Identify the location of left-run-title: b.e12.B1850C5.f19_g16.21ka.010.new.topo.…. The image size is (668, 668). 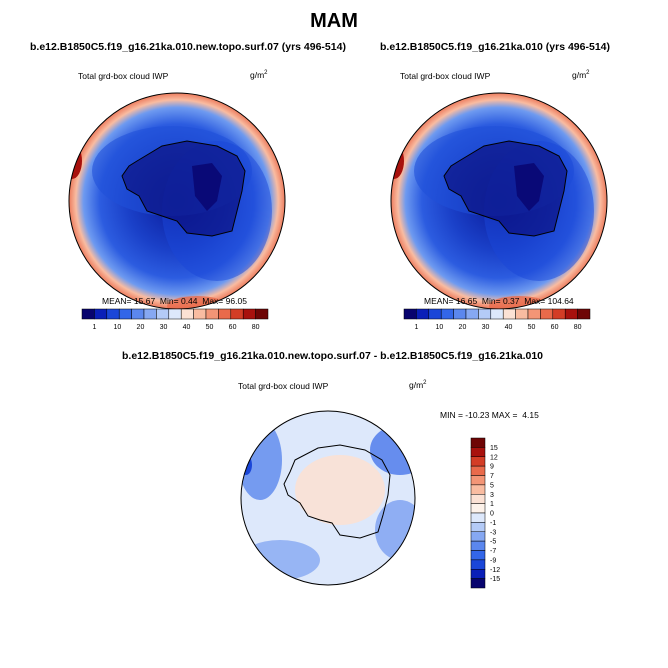
(188, 47).